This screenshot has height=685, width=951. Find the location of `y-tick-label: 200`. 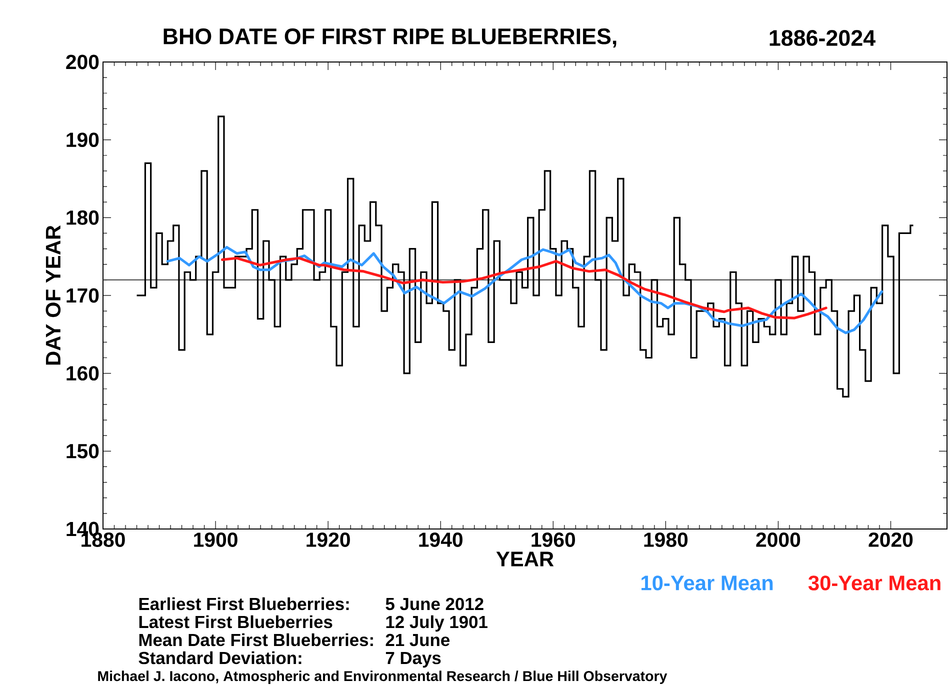

y-tick-label: 200 is located at coordinates (82, 62).